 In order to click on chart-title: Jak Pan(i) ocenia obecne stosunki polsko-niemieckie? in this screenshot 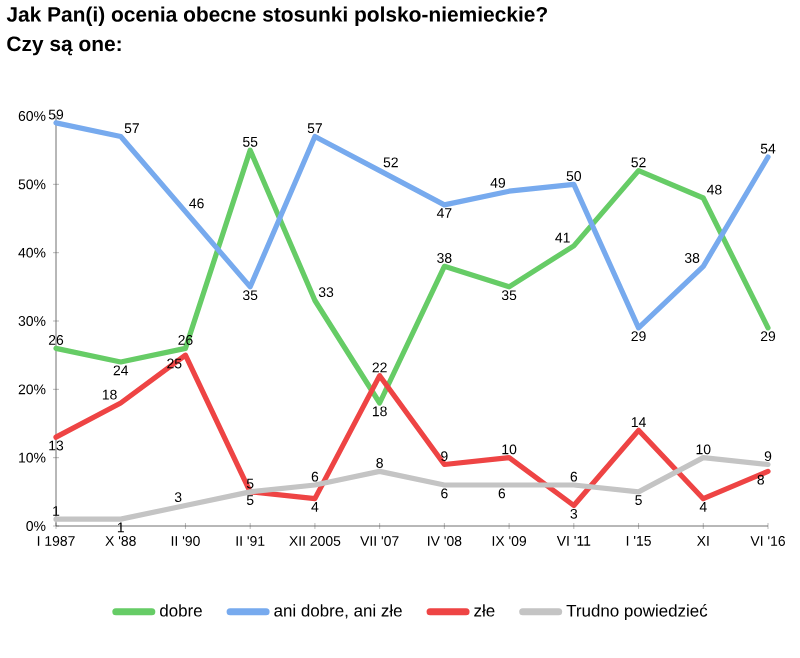, I will do `click(276, 16)`.